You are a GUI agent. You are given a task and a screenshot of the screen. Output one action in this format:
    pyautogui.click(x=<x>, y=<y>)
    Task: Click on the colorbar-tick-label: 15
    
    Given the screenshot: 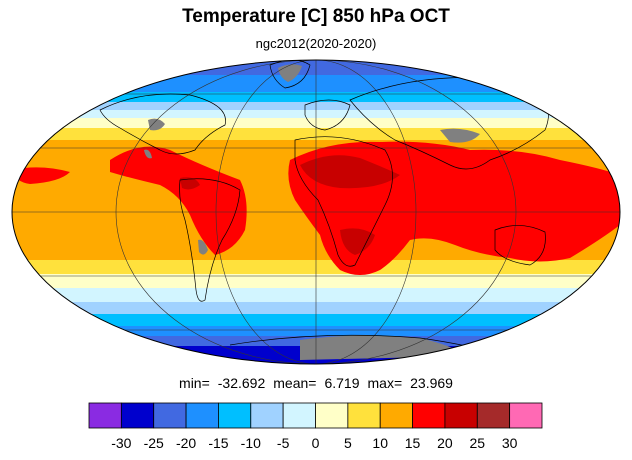 What is the action you would take?
    pyautogui.click(x=413, y=443)
    